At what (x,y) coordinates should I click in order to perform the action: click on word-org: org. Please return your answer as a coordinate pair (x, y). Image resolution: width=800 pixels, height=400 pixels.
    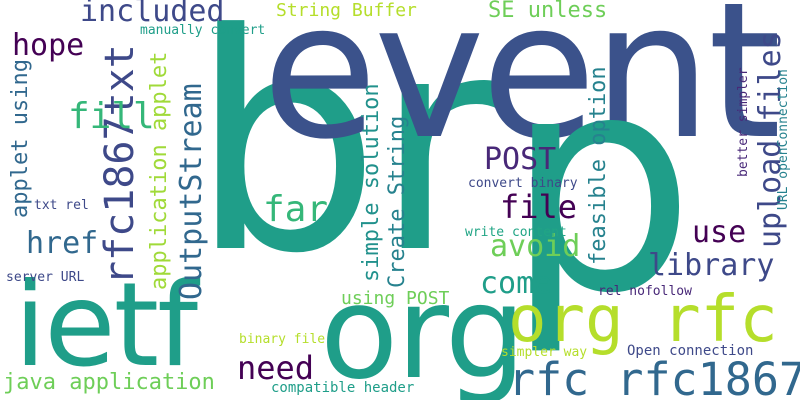
    Looking at the image, I should click on (423, 329).